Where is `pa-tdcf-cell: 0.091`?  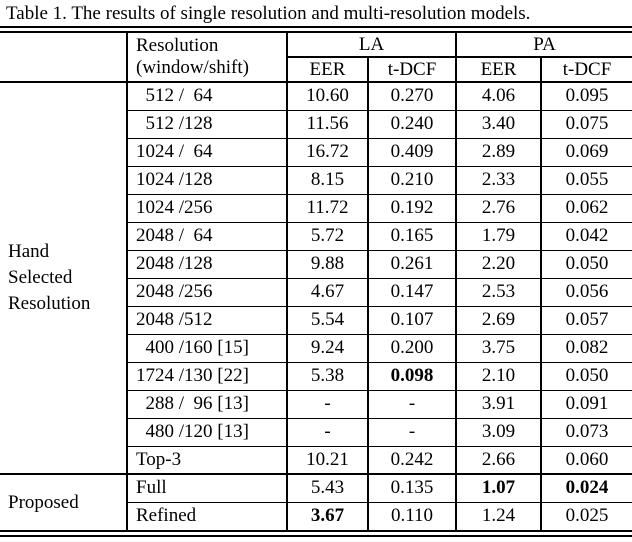
pa-tdcf-cell: 0.091 is located at coordinates (586, 404).